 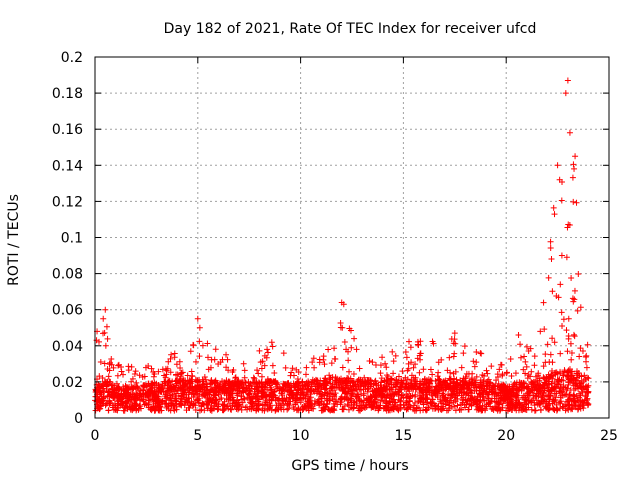 I want to click on y-tick-label: 0.08, so click(x=67, y=275).